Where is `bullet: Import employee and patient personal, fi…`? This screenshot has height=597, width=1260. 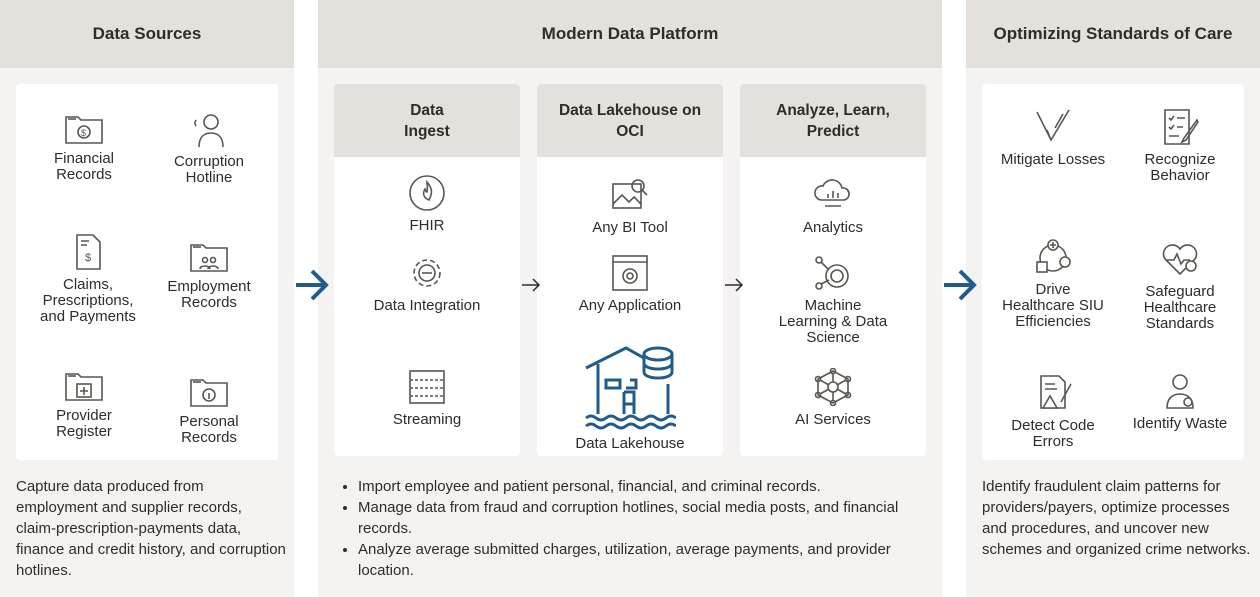 bullet: Import employee and patient personal, fi… is located at coordinates (637, 486).